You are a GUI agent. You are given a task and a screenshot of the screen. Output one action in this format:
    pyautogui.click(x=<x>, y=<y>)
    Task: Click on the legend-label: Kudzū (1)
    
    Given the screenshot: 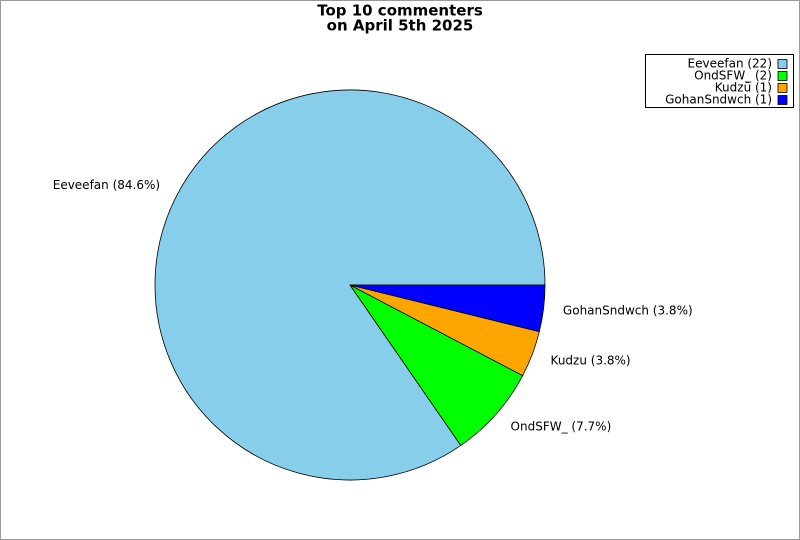 What is the action you would take?
    pyautogui.click(x=743, y=88)
    